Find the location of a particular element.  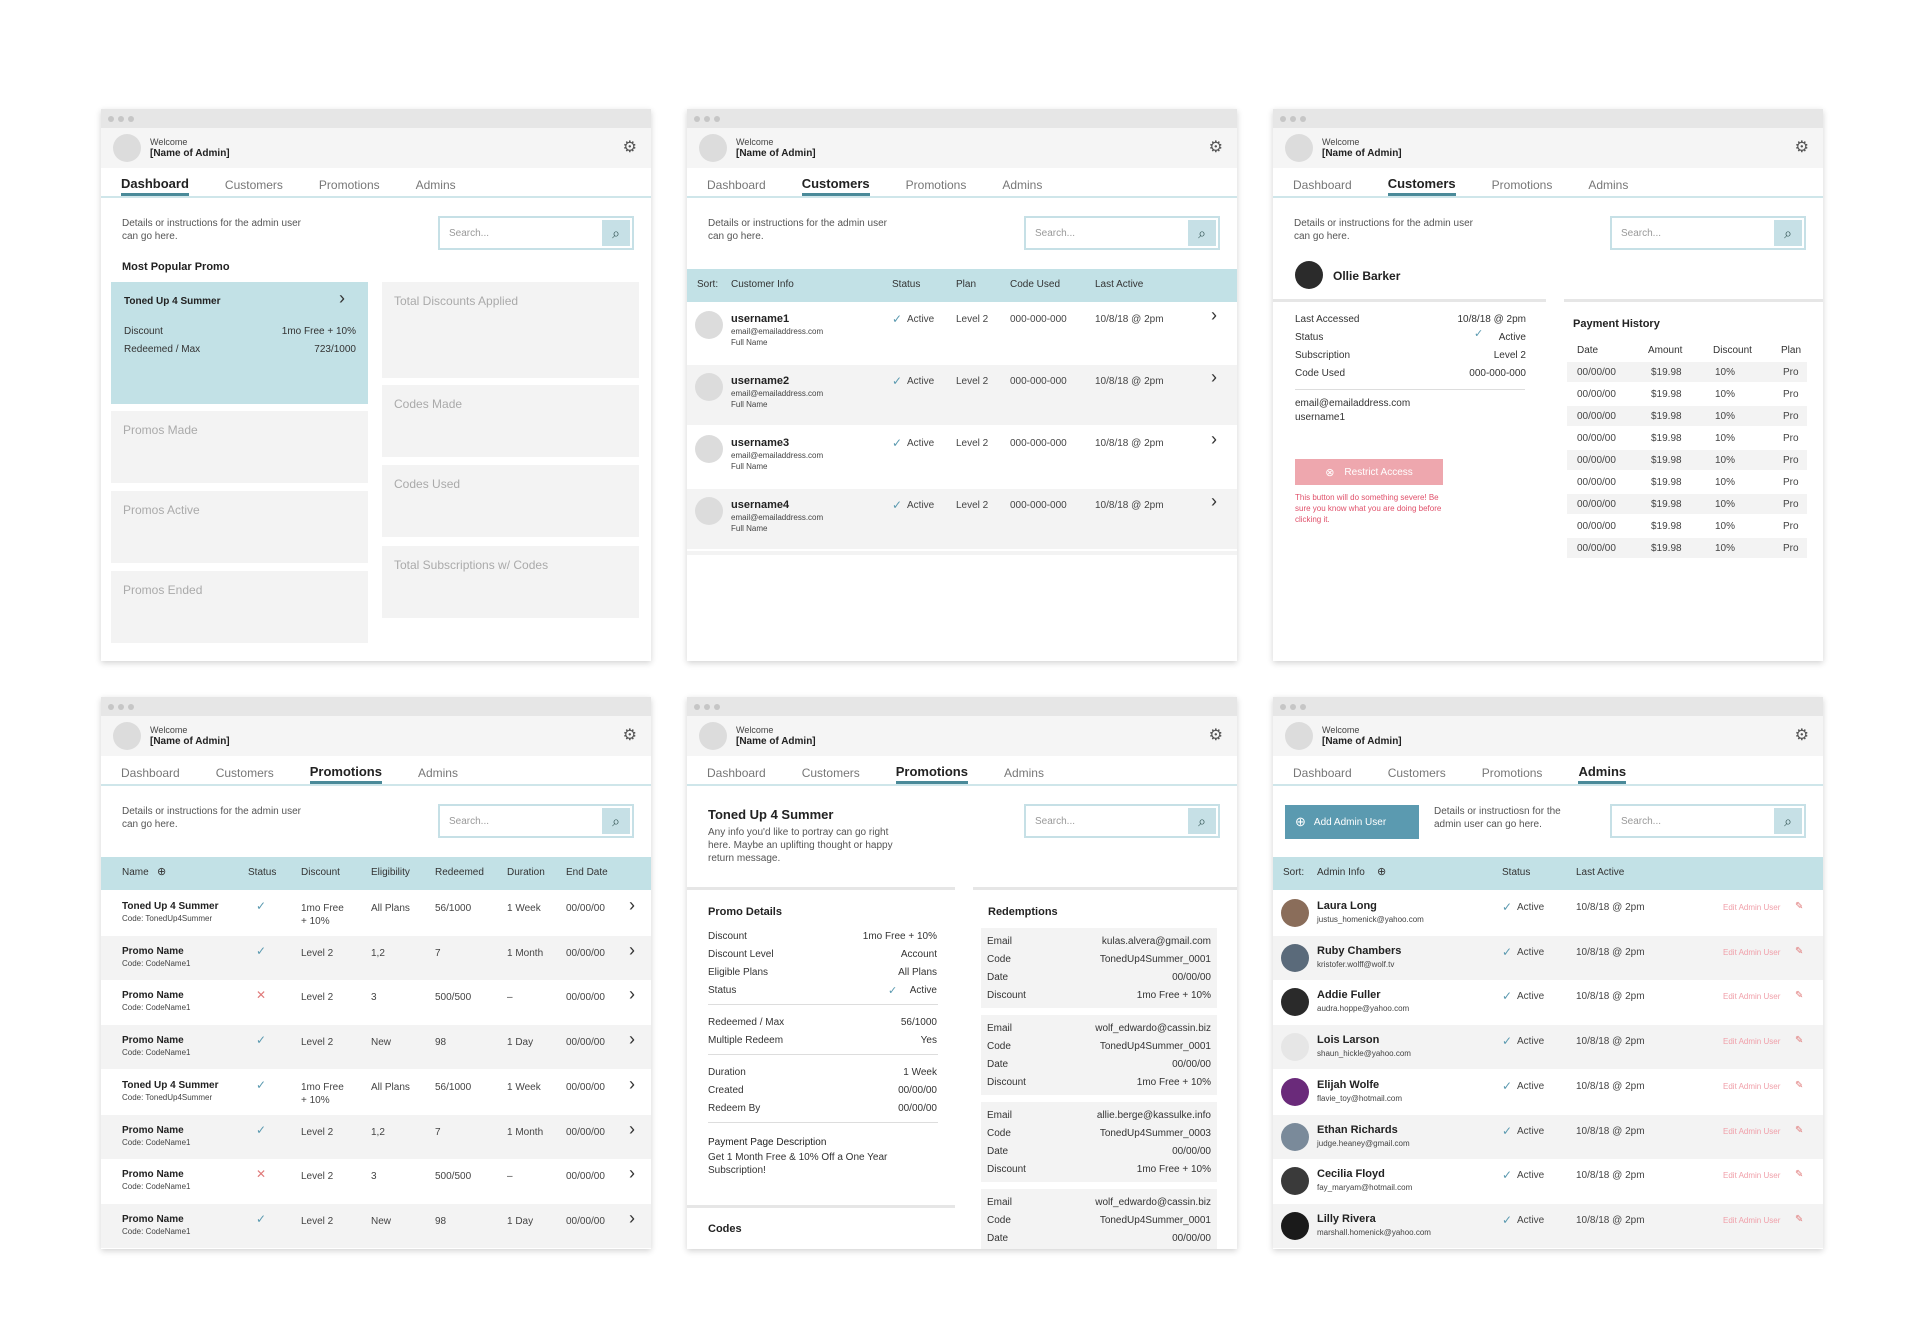

plan-header: Plan is located at coordinates (966, 284).